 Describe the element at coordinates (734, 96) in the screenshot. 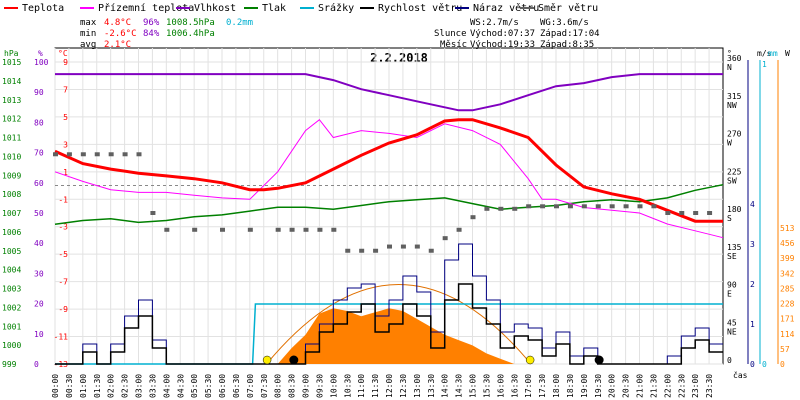

I see `y-tick-direction: 315` at that location.